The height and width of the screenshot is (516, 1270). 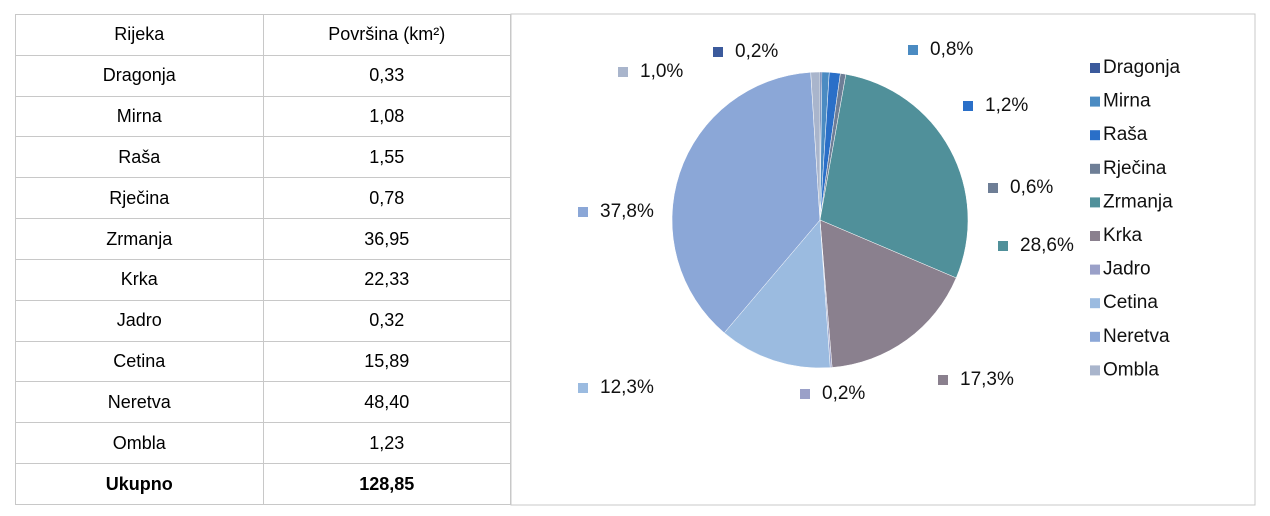 What do you see at coordinates (1006, 105) in the screenshot?
I see `data-label: 1,2%` at bounding box center [1006, 105].